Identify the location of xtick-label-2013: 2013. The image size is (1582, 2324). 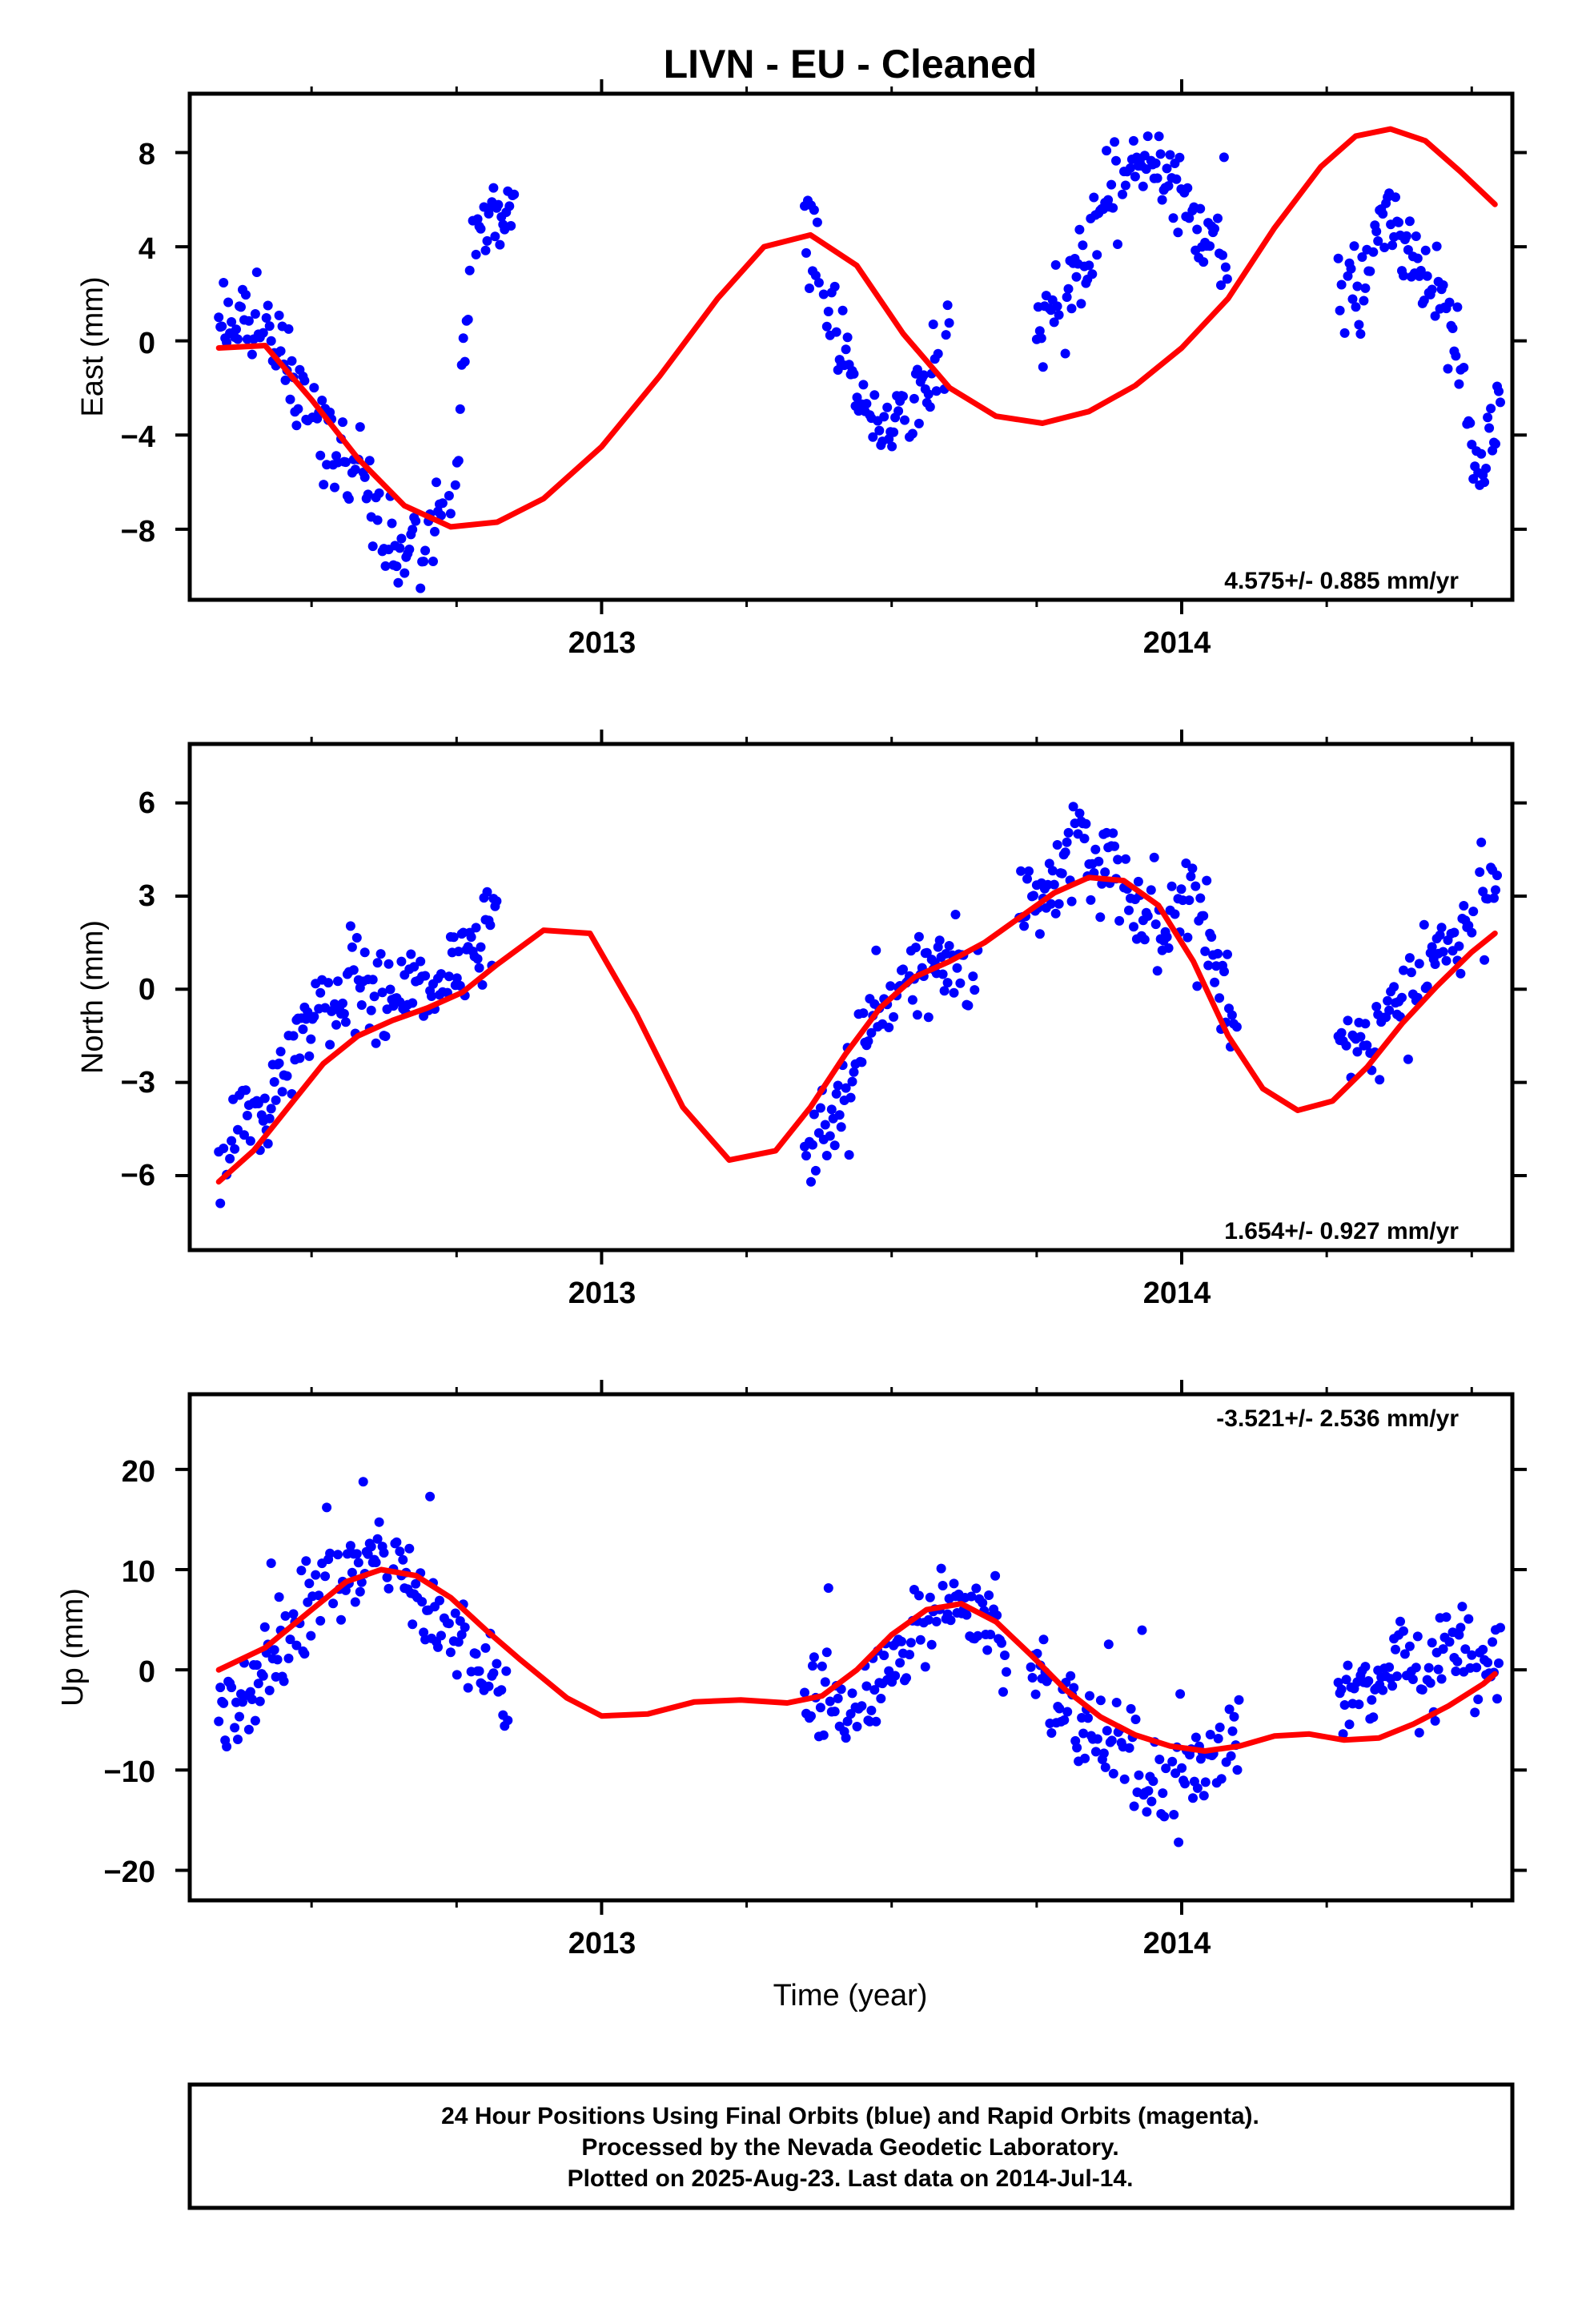
(602, 1943).